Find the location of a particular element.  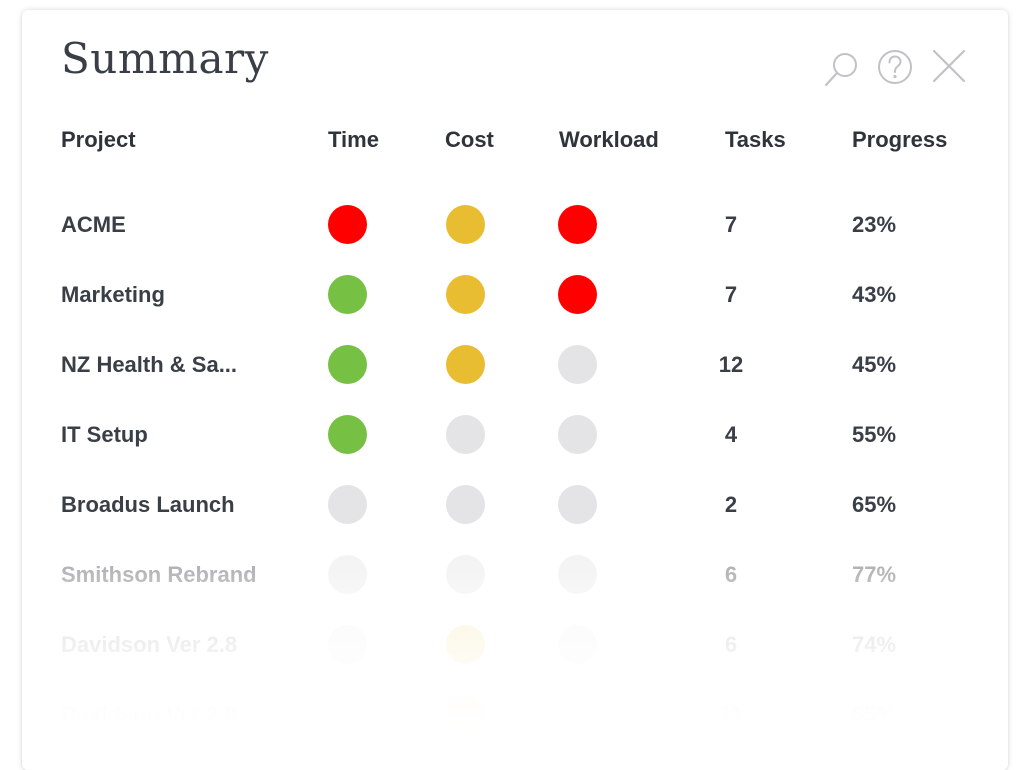

table-row: Smithson Rebrand 6 77% is located at coordinates (515, 575).